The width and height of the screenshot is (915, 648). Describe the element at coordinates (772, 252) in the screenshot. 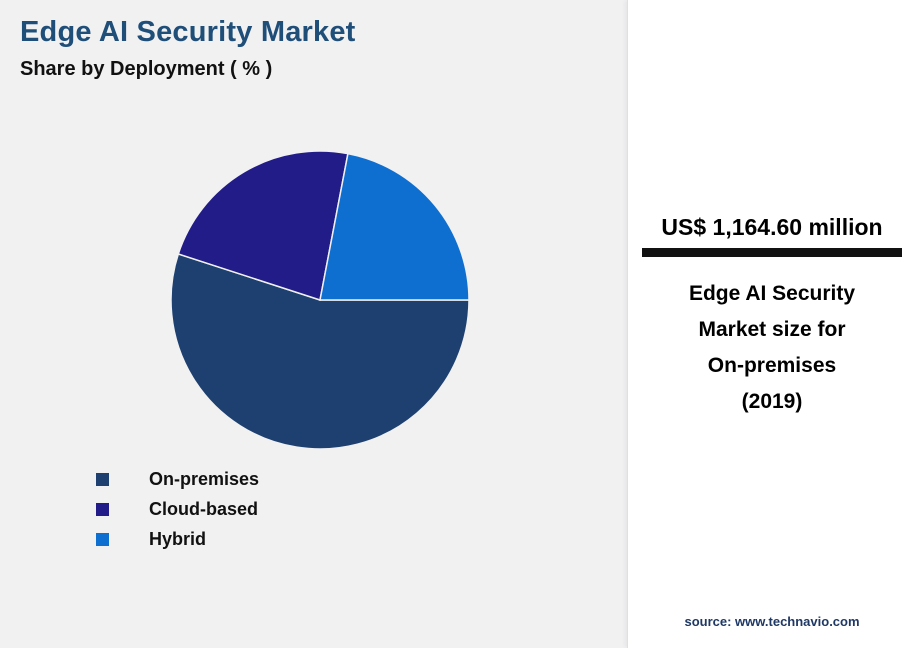

I see `divider-rule` at that location.